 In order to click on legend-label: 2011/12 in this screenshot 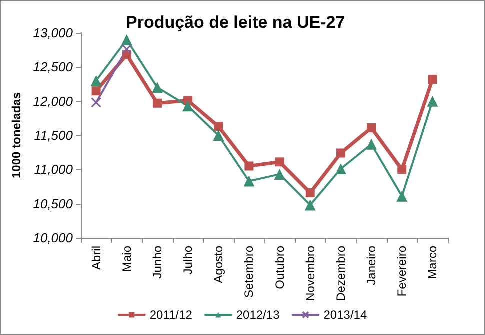, I will do `click(171, 315)`.